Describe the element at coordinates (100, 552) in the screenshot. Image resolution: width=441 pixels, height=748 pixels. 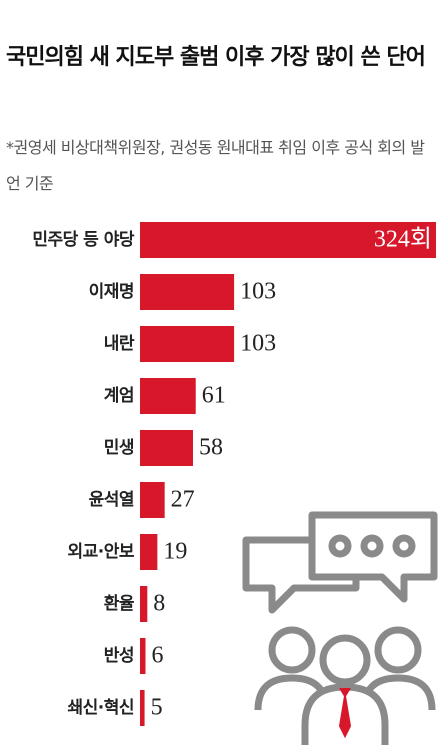
I see `category-label: 외교·안보` at that location.